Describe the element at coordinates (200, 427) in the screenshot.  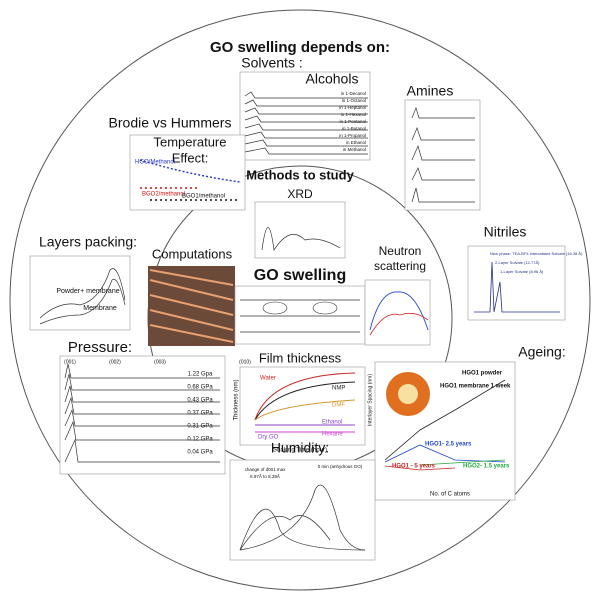
I see `level-label: 0.31 GPa` at that location.